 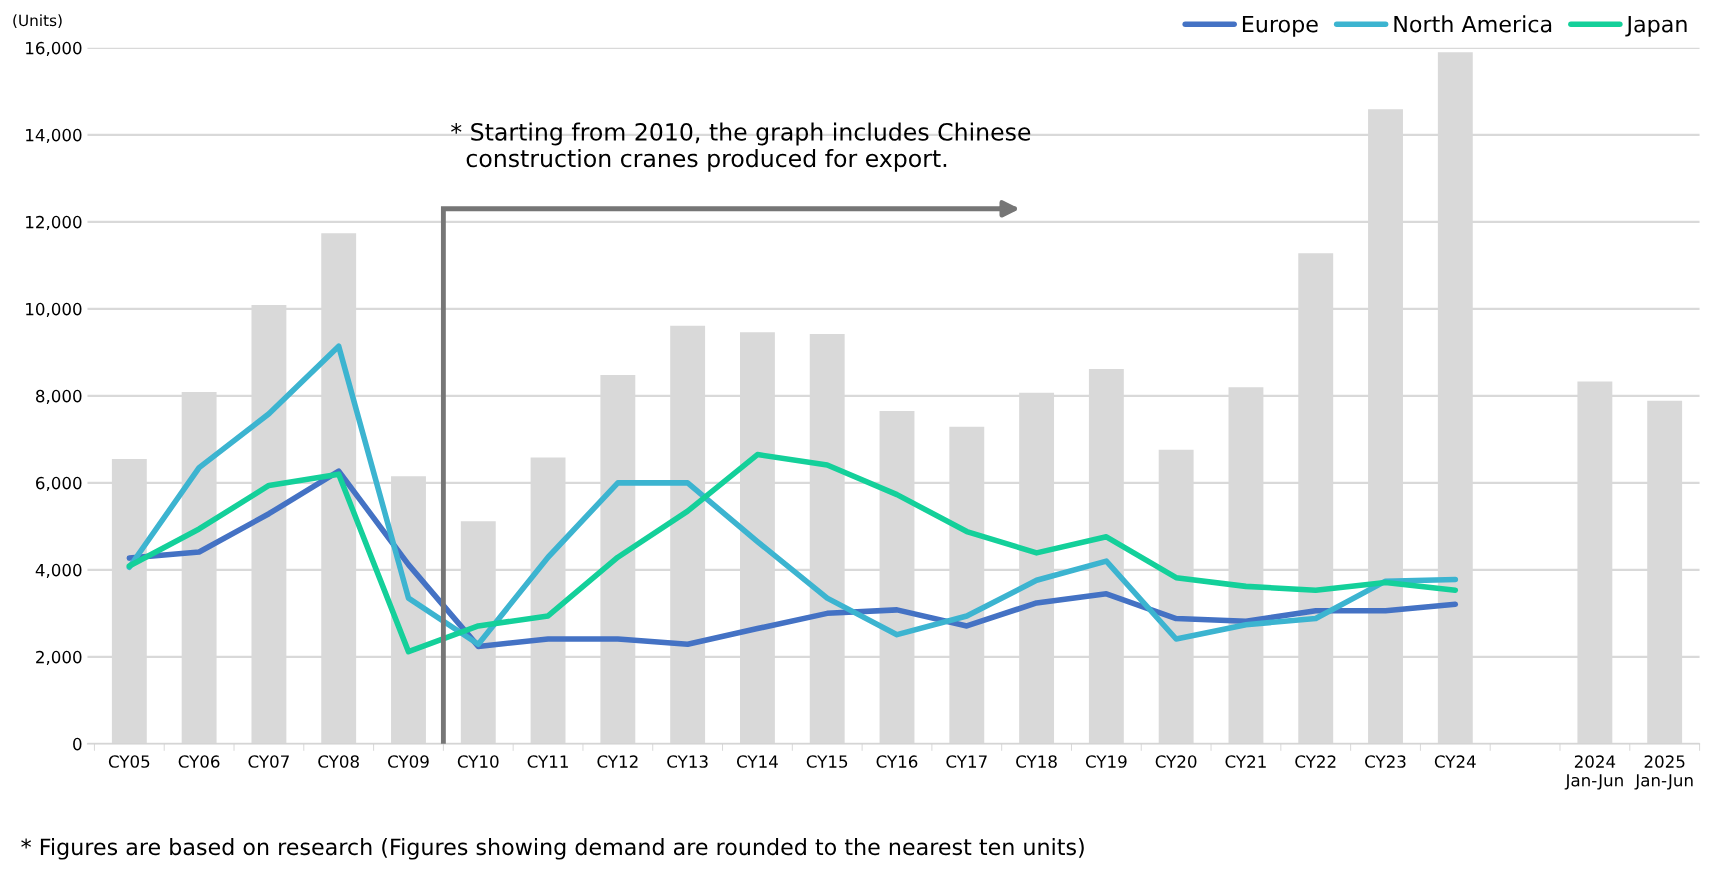 I want to click on x-tick-label: CY13, so click(x=687, y=761).